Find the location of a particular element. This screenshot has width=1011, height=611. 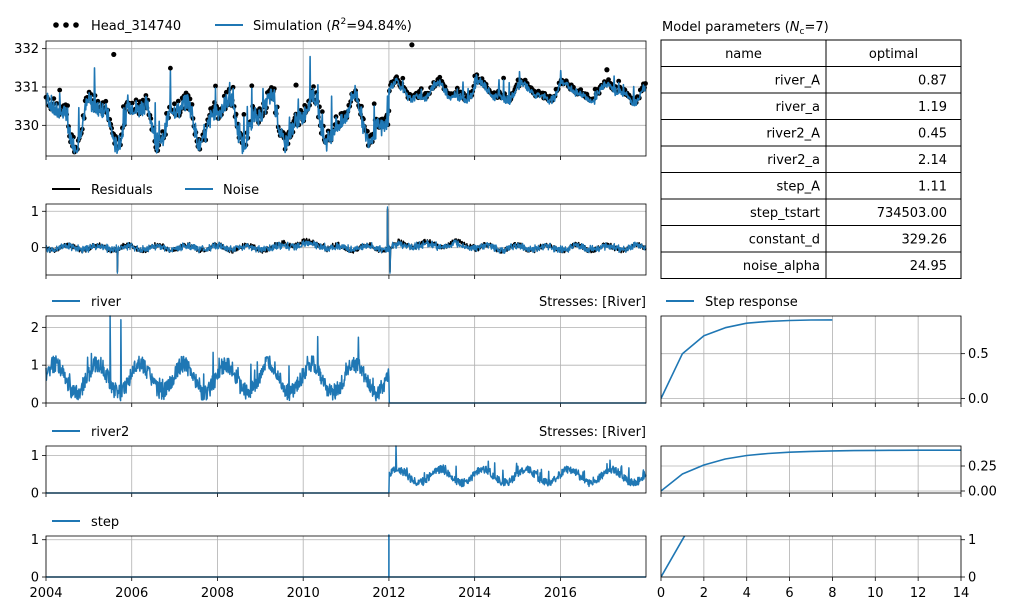

step-panel: 0 1 step 2004 2006 2008 2010 2012 2014 2016 is located at coordinates (338, 558).